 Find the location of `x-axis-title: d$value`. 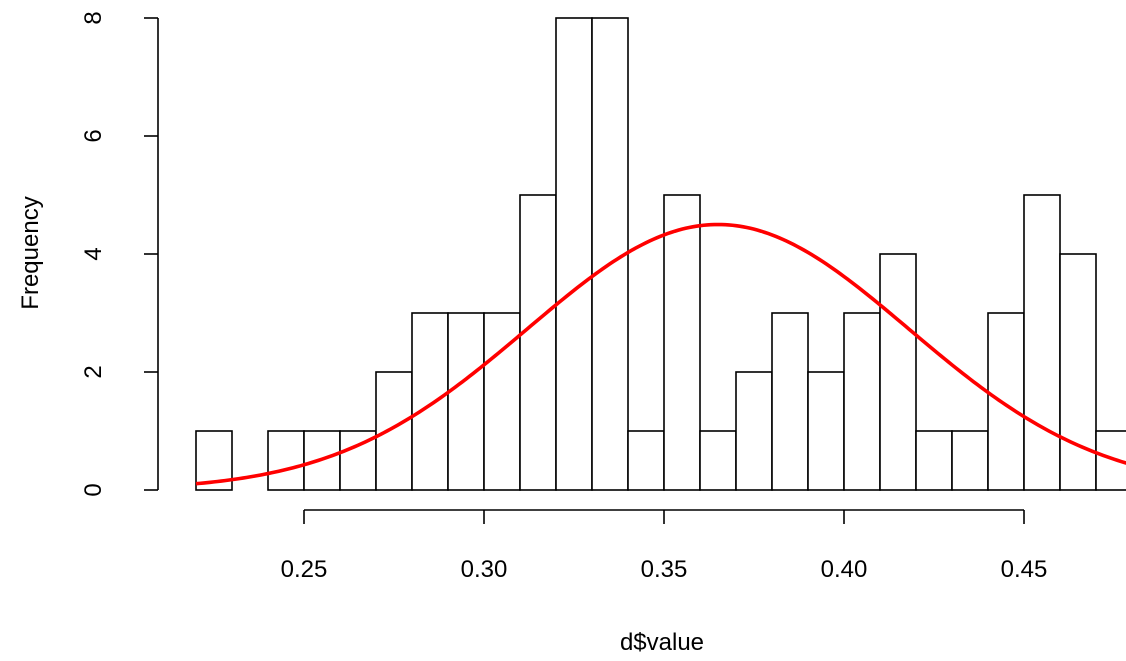

x-axis-title: d$value is located at coordinates (662, 642).